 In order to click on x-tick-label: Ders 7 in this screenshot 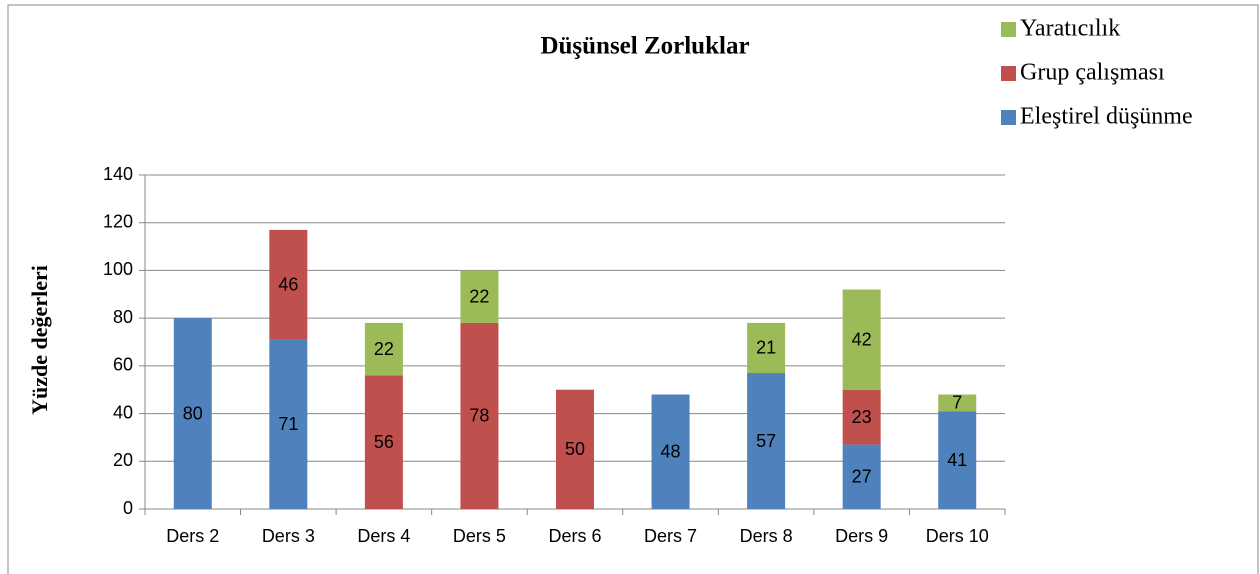, I will do `click(670, 536)`.